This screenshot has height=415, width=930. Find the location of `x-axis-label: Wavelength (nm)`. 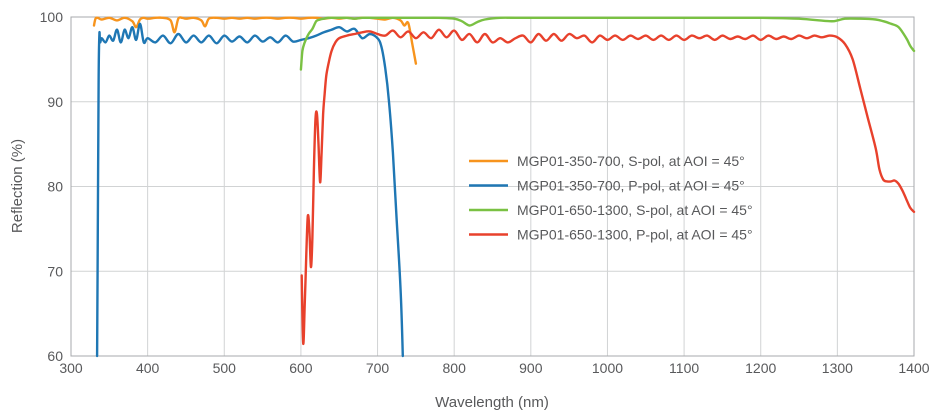

x-axis-label: Wavelength (nm) is located at coordinates (492, 402).